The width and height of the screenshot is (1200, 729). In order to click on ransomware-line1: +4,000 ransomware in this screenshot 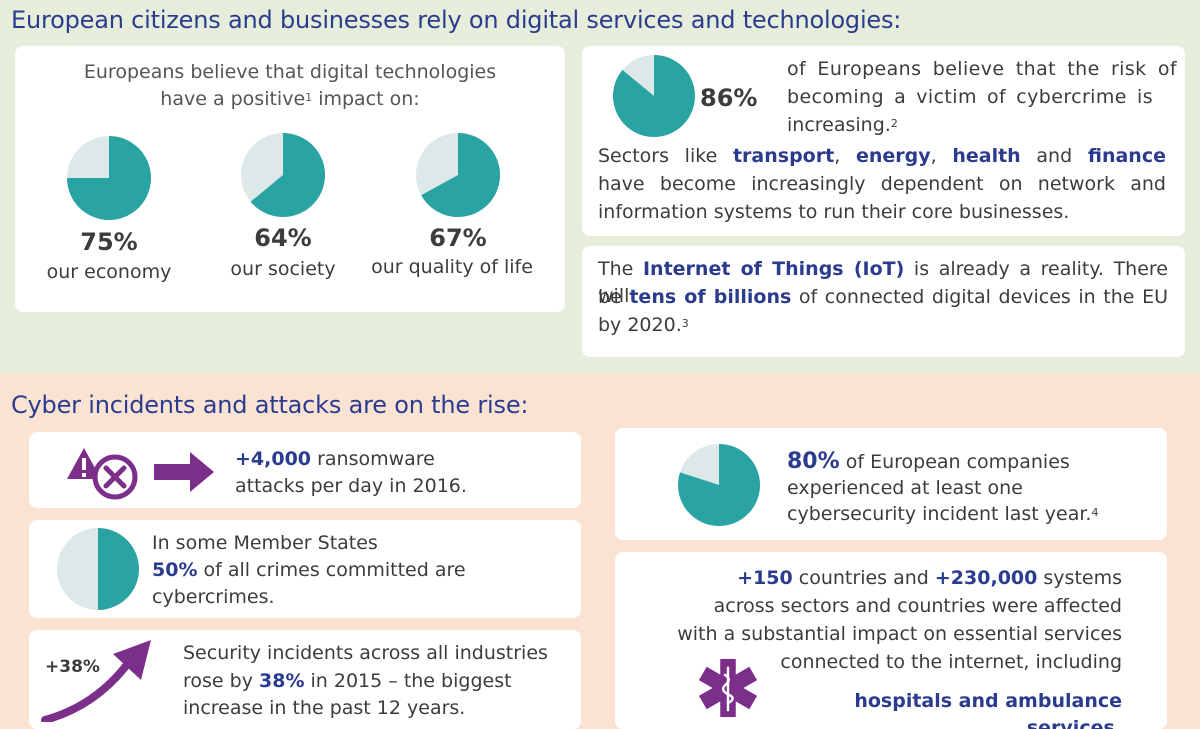, I will do `click(405, 459)`.